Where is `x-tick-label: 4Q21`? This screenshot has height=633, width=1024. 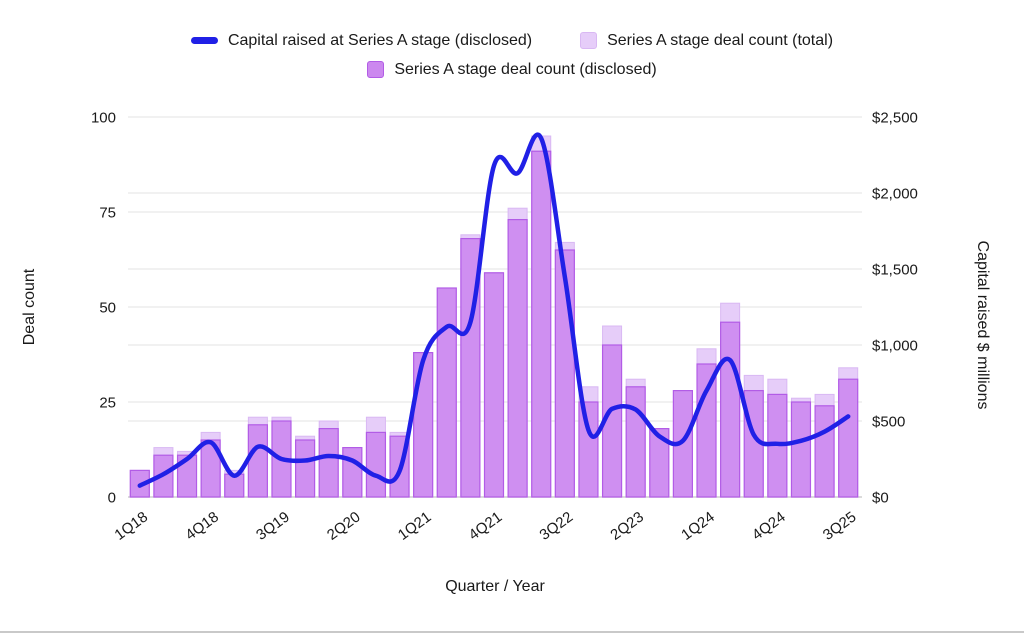 x-tick-label: 4Q21 is located at coordinates (486, 525).